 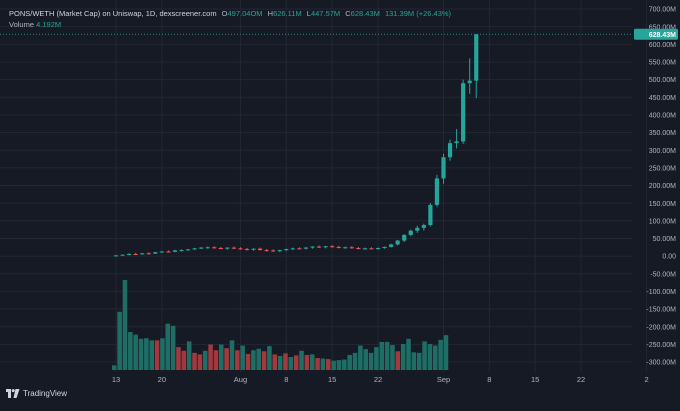 What do you see at coordinates (308, 13) in the screenshot?
I see `low-label: L` at bounding box center [308, 13].